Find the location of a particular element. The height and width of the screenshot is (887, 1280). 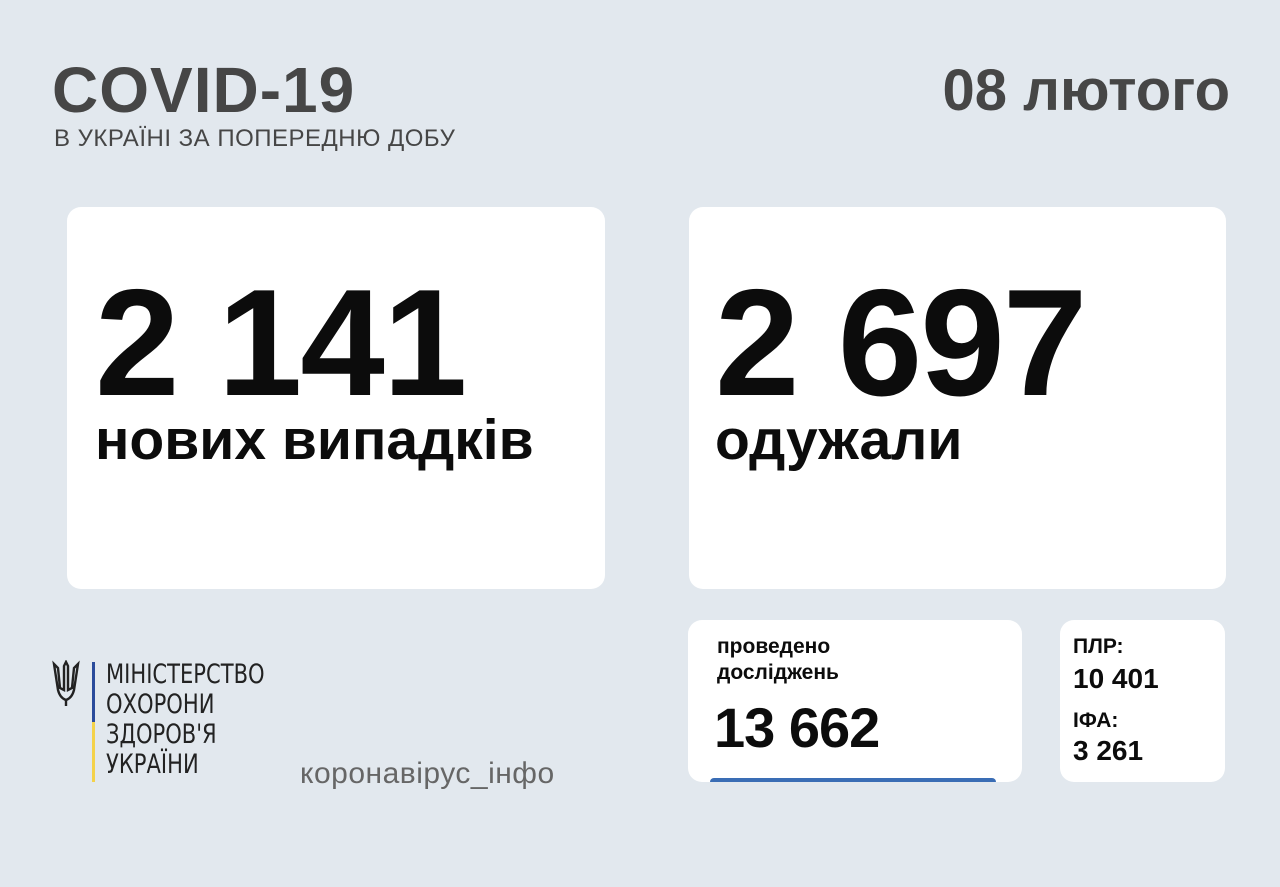

trident-icon is located at coordinates (66, 685).